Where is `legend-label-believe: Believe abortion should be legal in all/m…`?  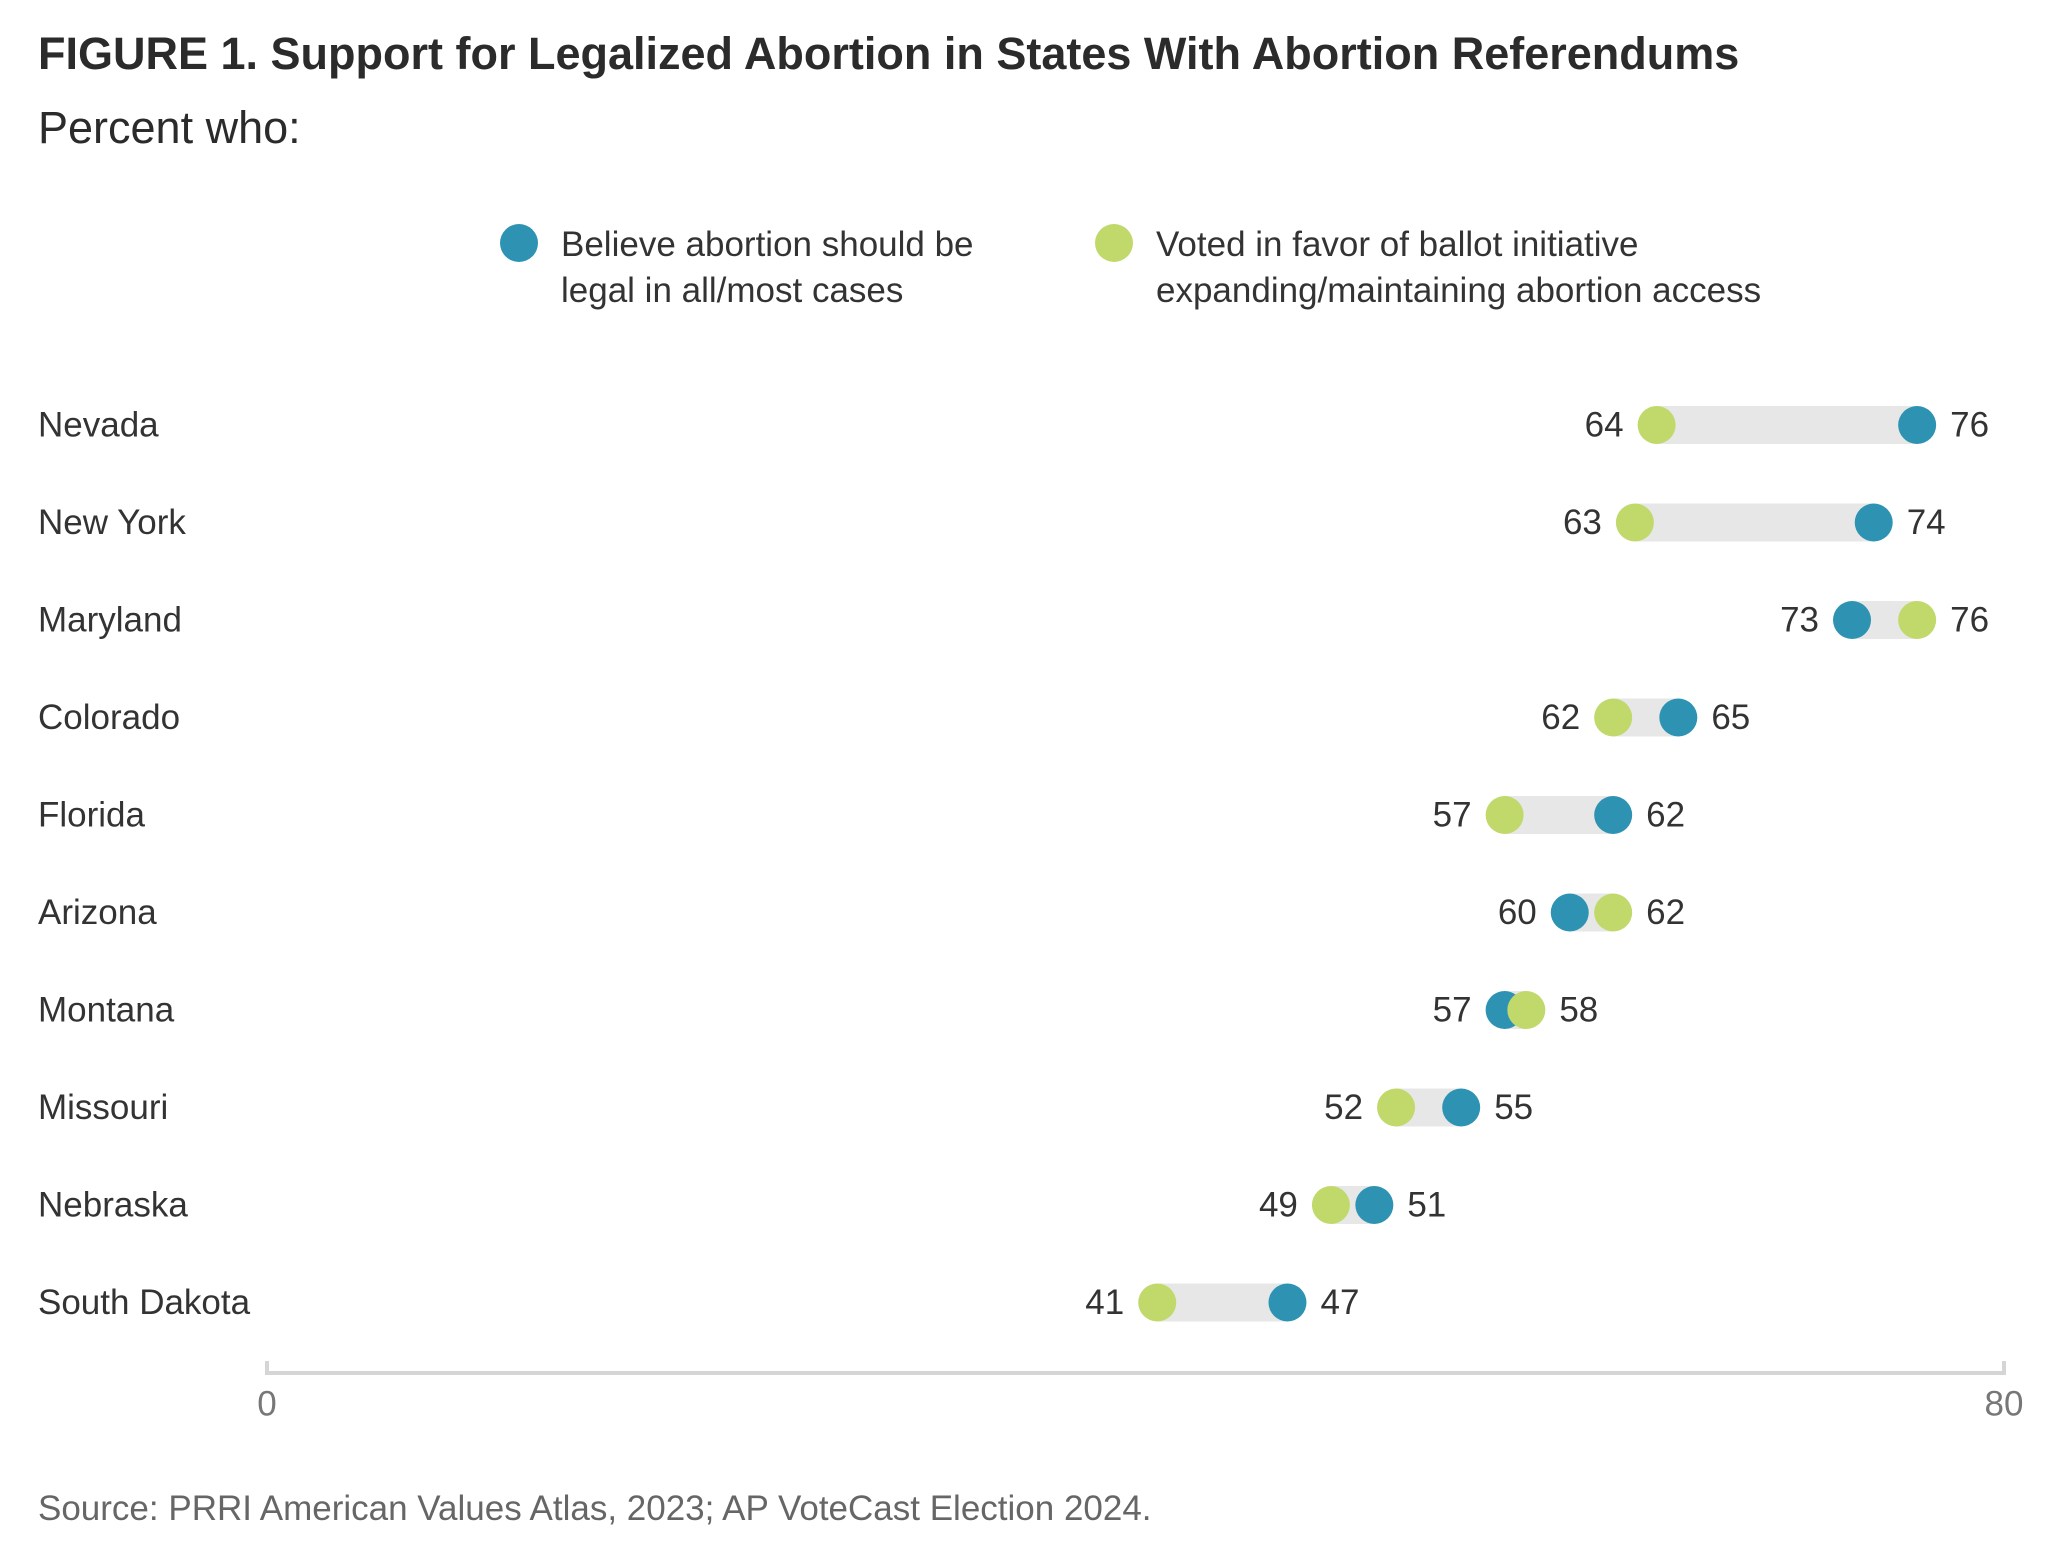 legend-label-believe: Believe abortion should be legal in all/m… is located at coordinates (767, 267).